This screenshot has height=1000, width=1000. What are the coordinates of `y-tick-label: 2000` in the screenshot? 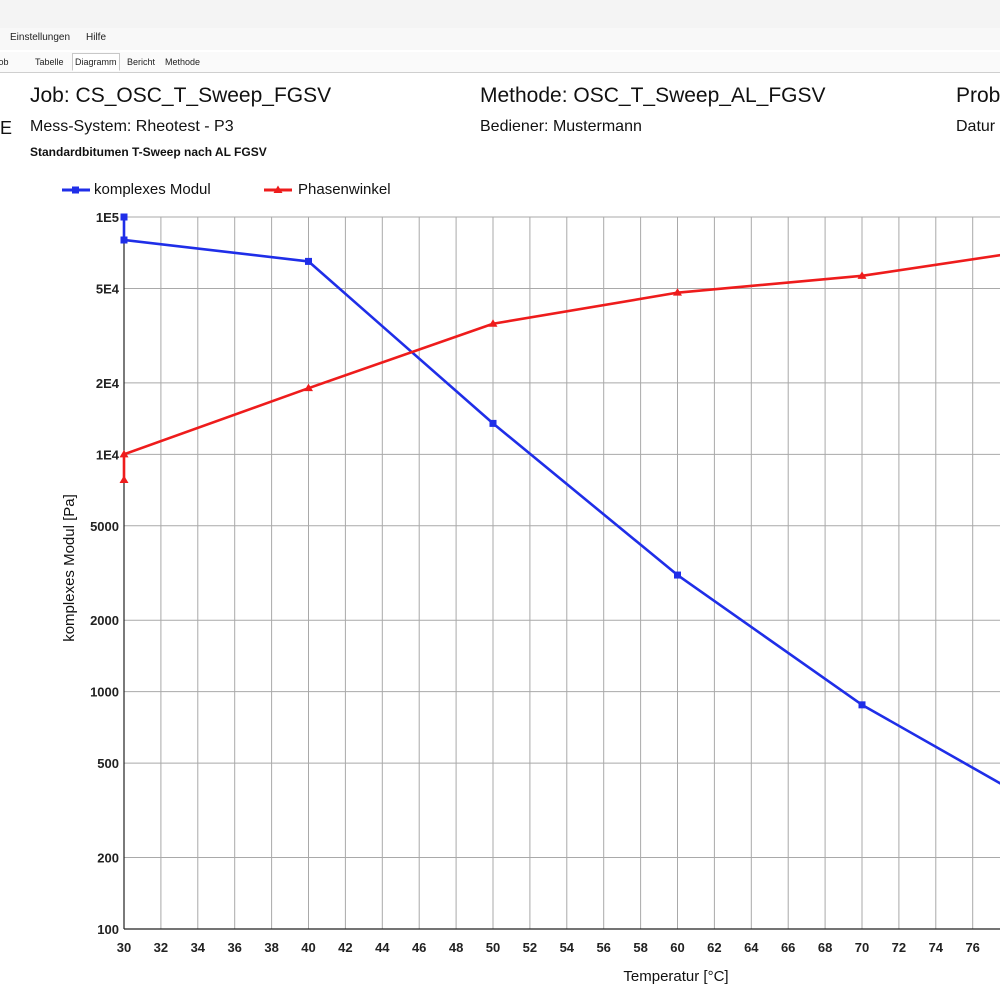 It's located at (104, 620).